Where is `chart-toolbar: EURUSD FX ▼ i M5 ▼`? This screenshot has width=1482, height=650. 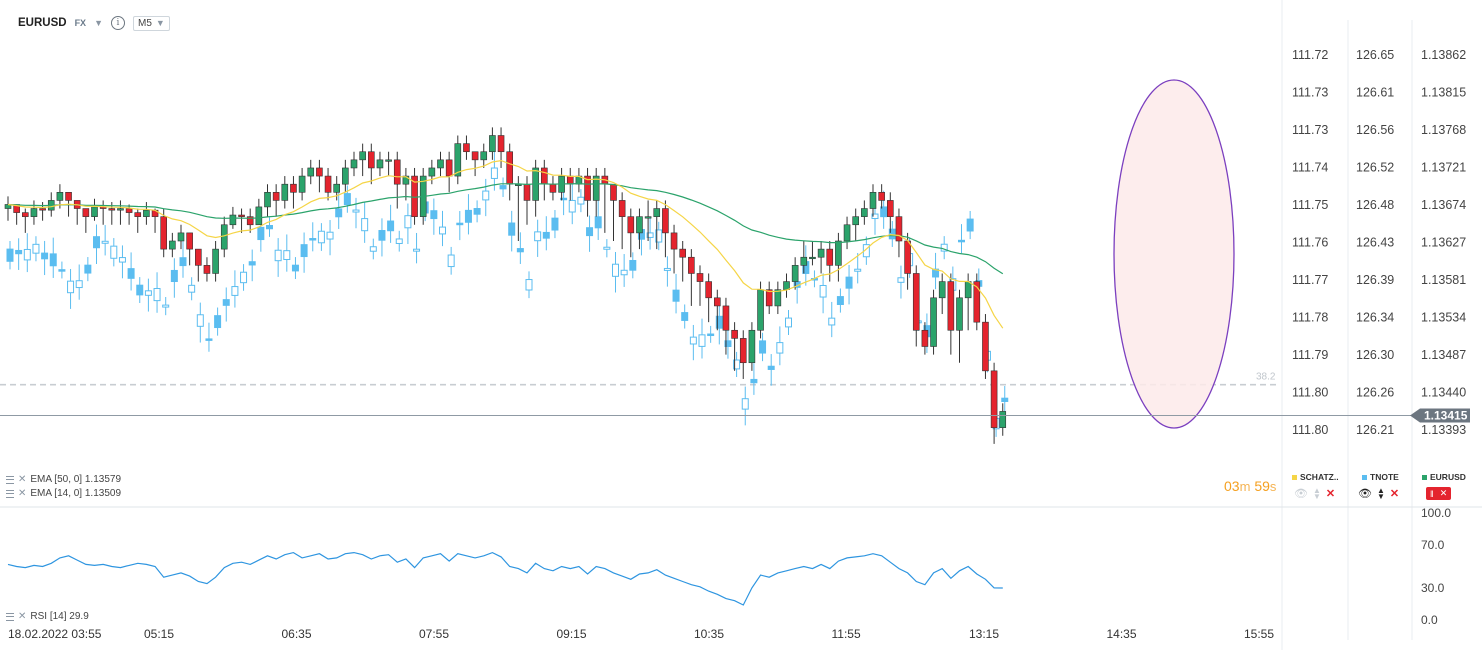 chart-toolbar: EURUSD FX ▼ i M5 ▼ is located at coordinates (94, 23).